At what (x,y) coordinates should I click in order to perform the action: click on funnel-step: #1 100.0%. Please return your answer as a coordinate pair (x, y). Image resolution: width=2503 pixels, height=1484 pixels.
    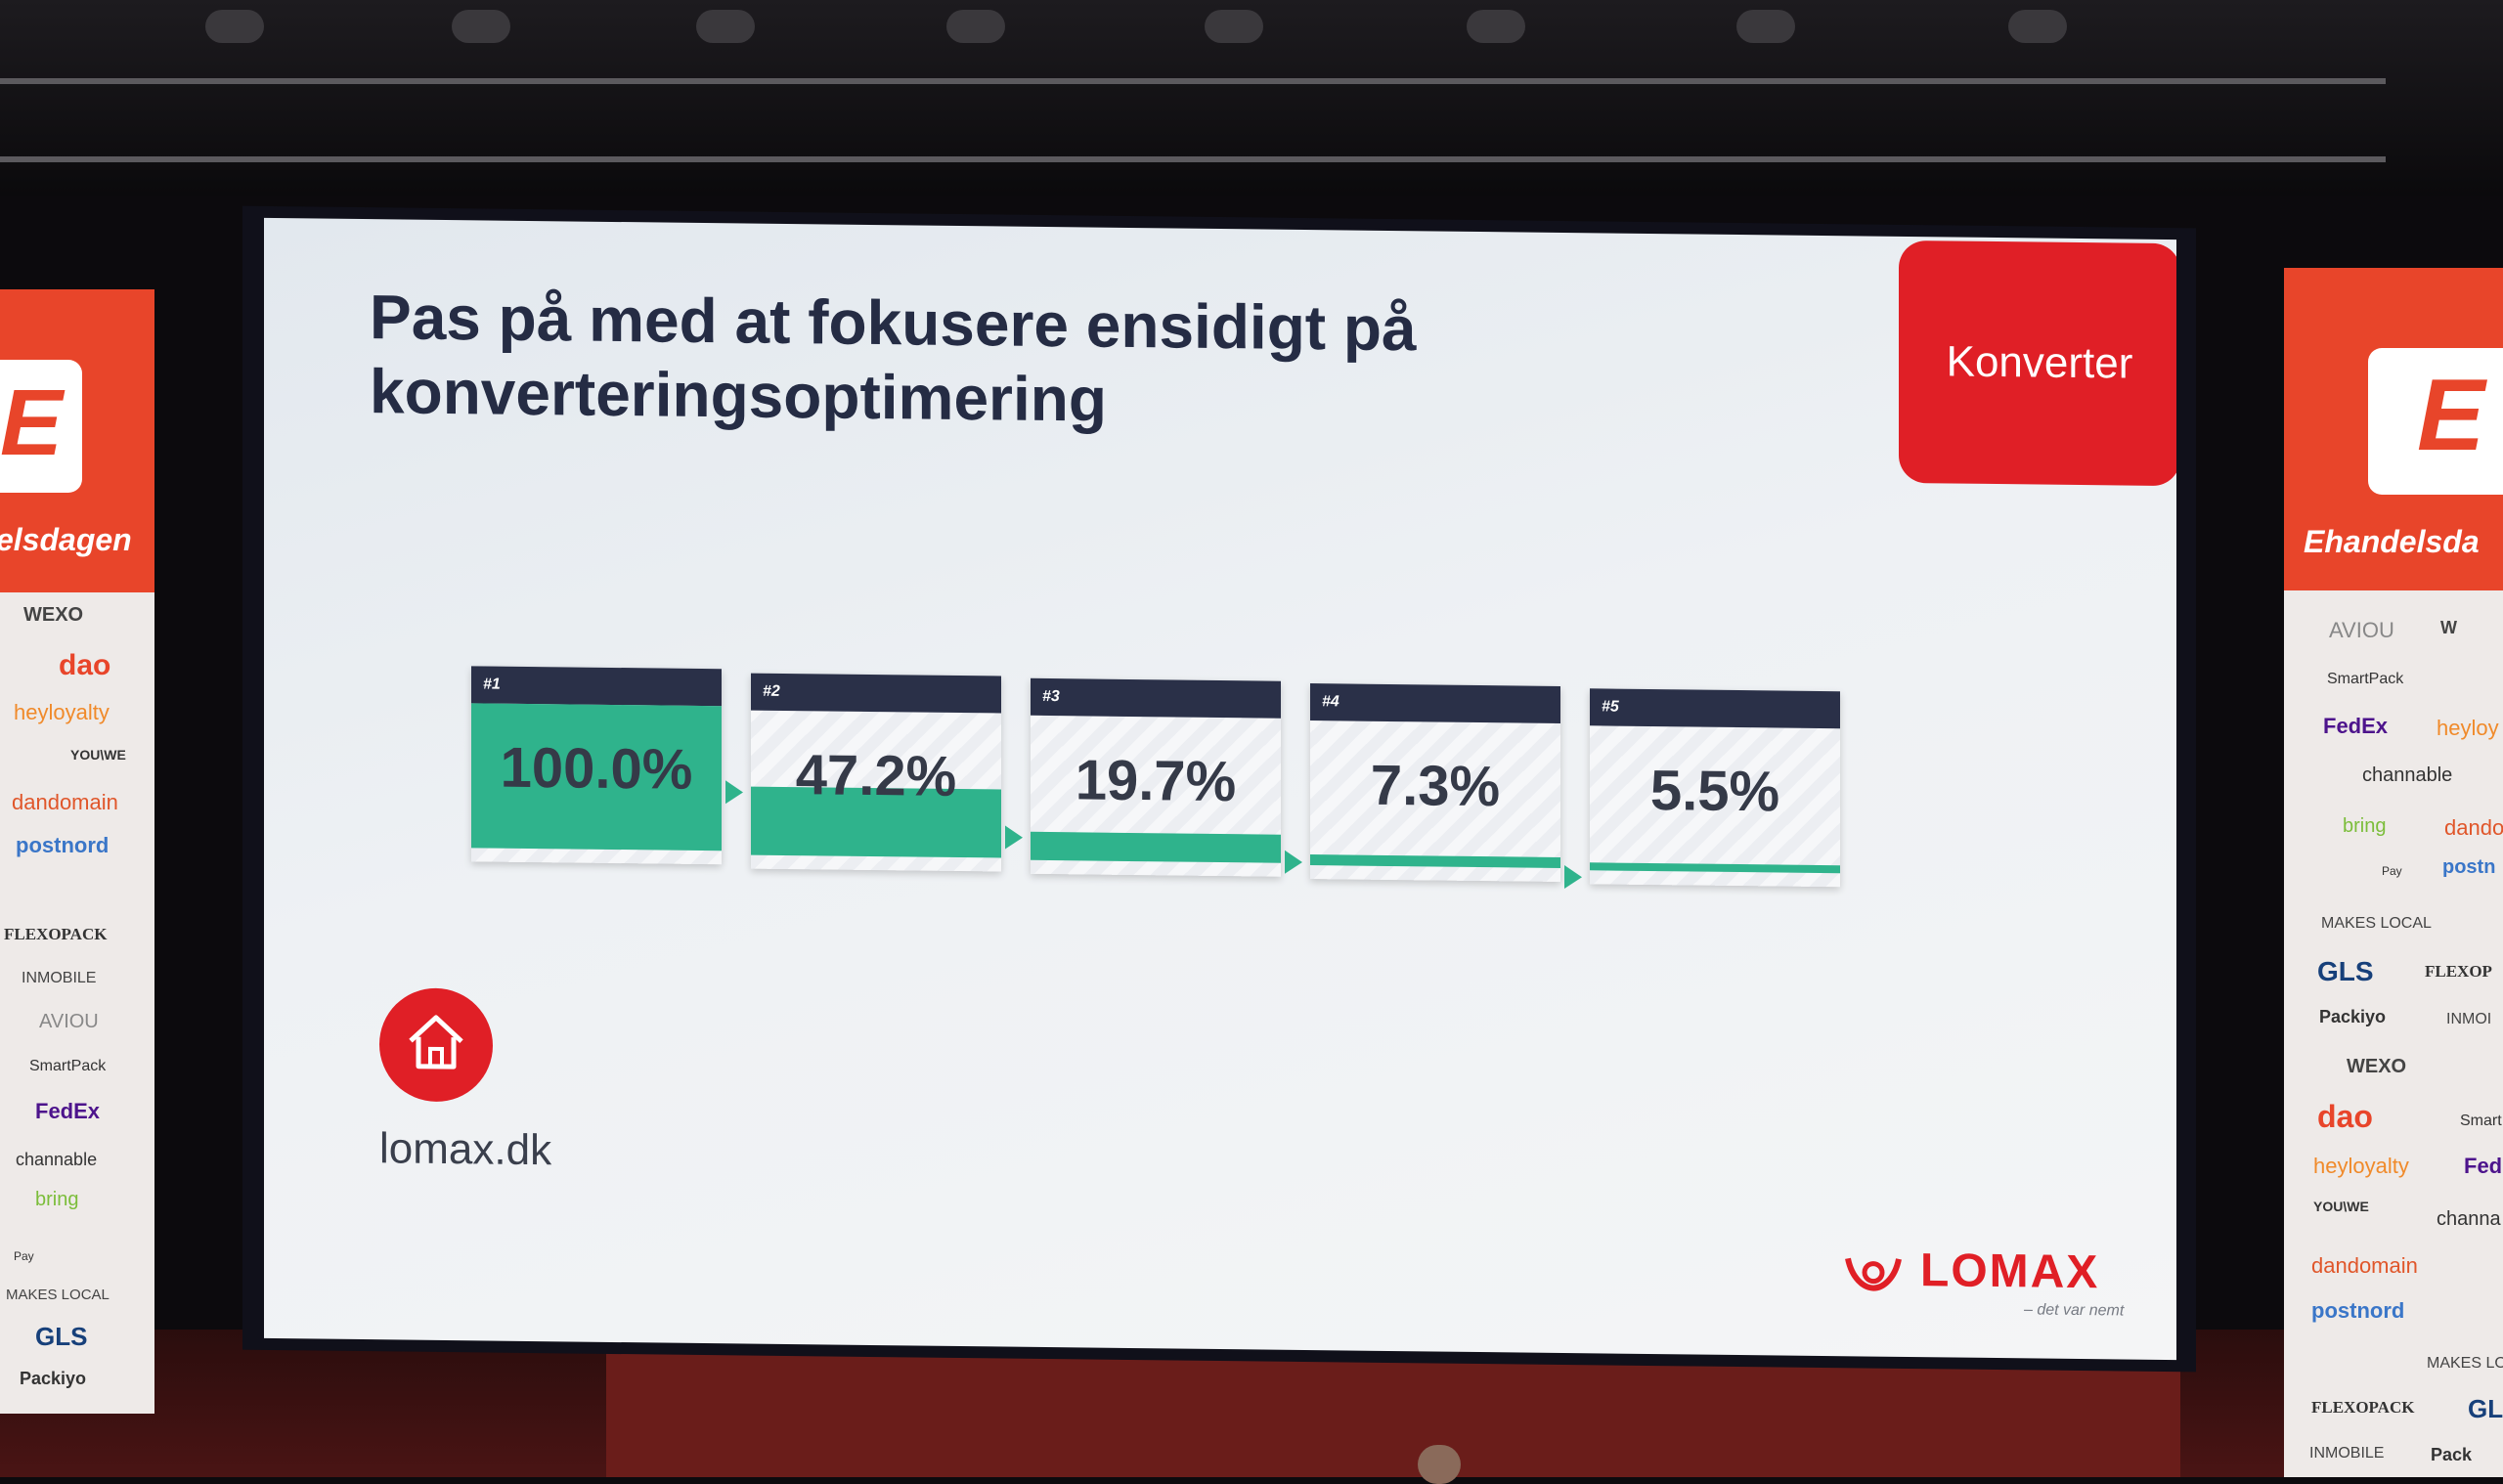
    Looking at the image, I should click on (596, 765).